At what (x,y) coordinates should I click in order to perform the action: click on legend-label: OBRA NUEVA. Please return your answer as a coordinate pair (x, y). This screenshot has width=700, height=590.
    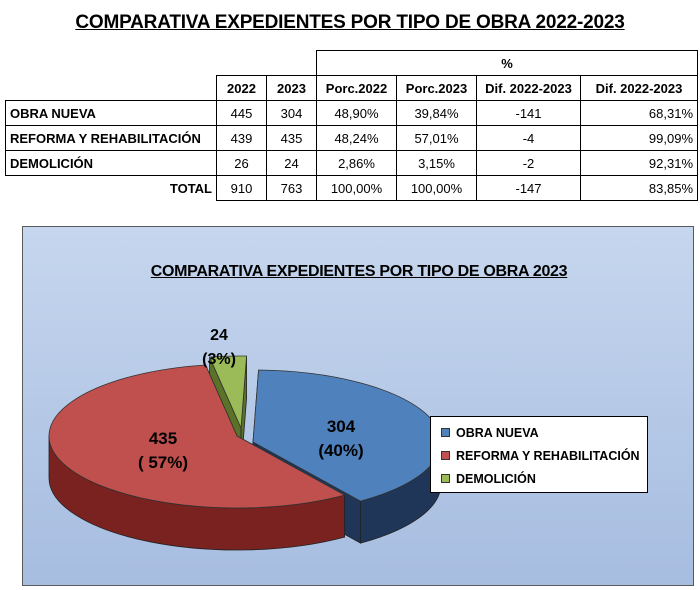
    Looking at the image, I should click on (497, 432).